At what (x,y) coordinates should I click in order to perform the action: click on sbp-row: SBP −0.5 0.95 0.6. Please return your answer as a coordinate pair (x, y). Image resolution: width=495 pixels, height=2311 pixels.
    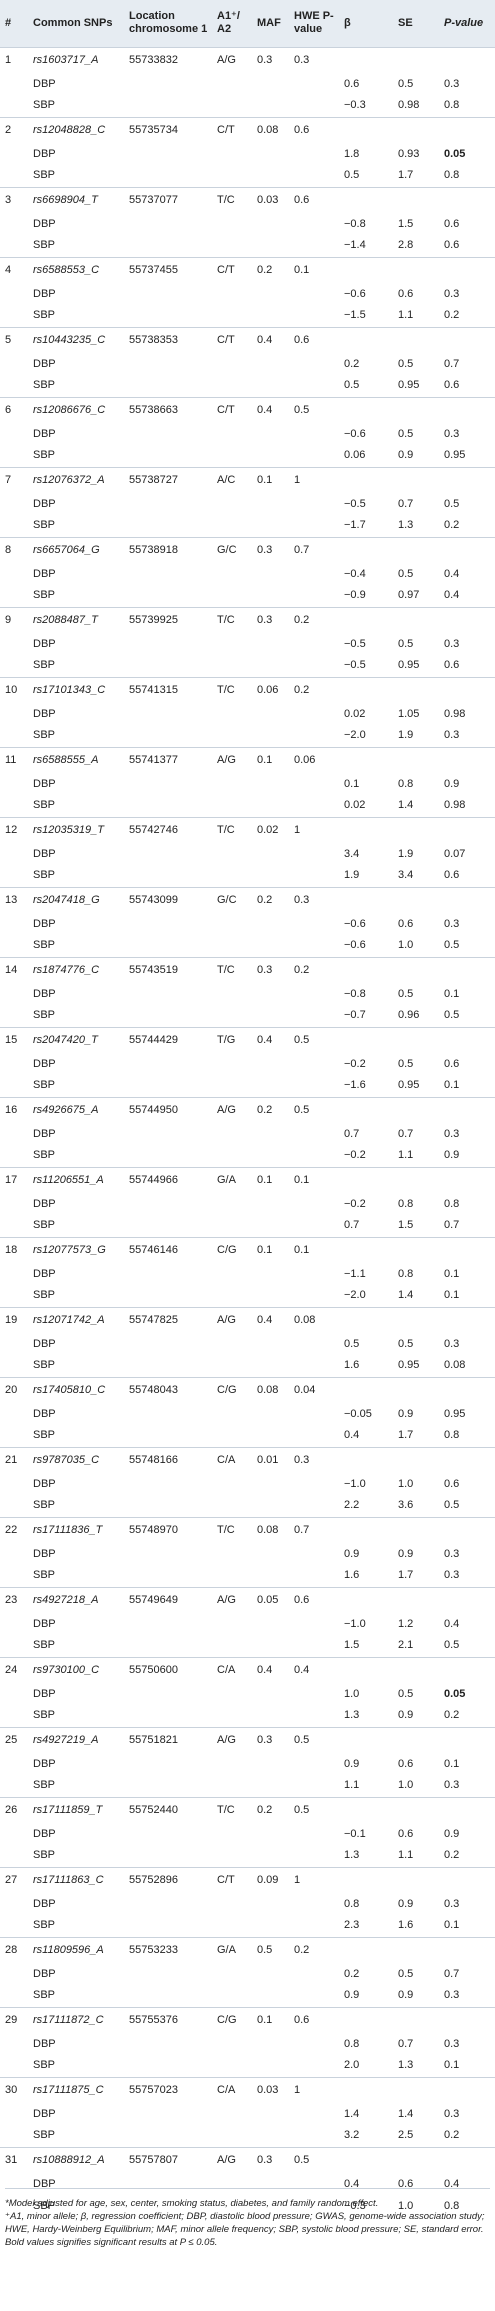
    Looking at the image, I should click on (247, 666).